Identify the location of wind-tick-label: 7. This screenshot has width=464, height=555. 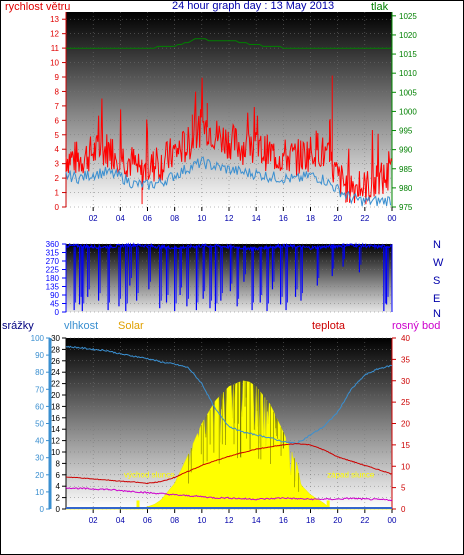
(57, 106).